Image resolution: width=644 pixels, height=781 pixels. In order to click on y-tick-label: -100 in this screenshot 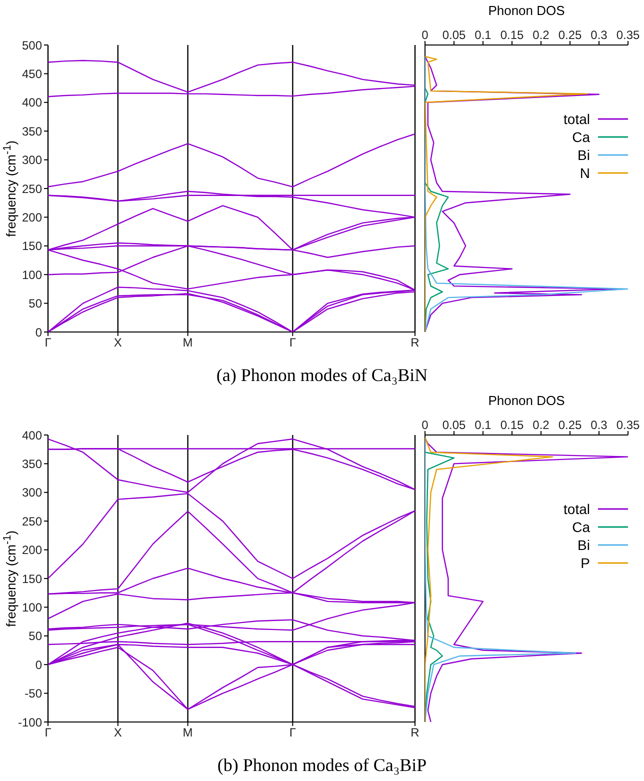, I will do `click(30, 722)`.